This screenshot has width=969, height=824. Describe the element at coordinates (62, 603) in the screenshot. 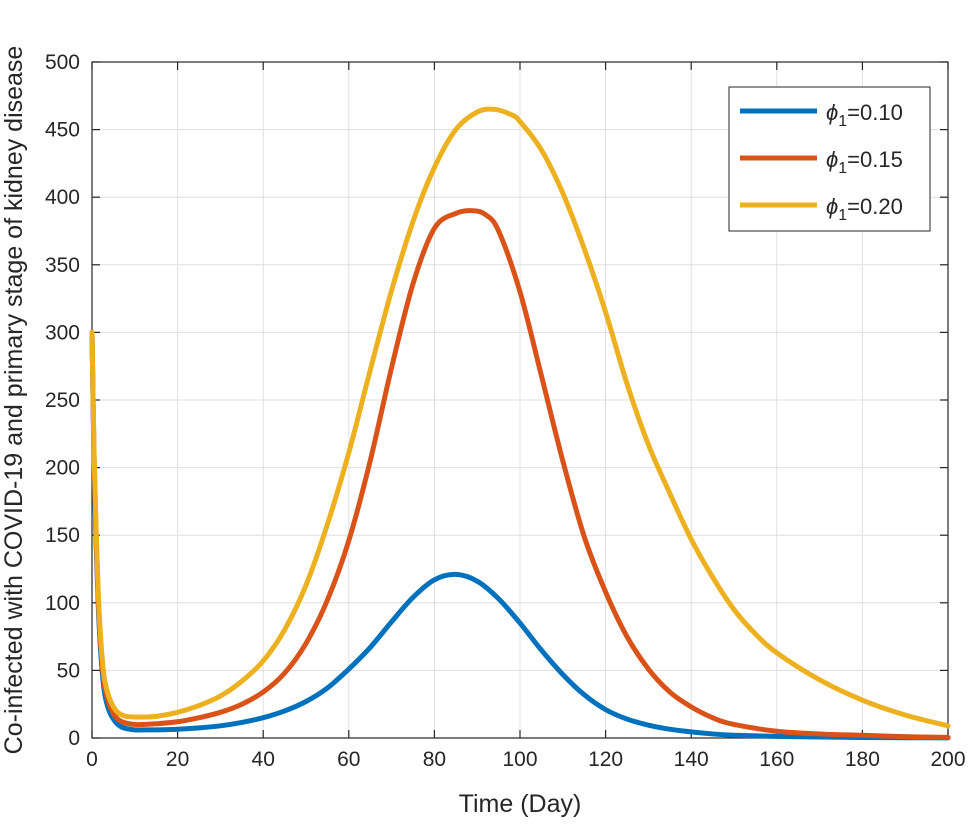

I see `y-tick-label: 100` at that location.